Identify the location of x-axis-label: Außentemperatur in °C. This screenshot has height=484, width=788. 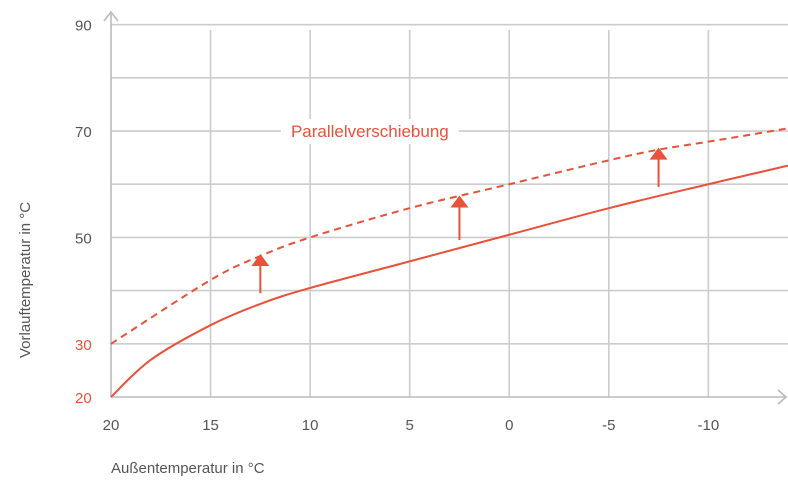
(188, 468).